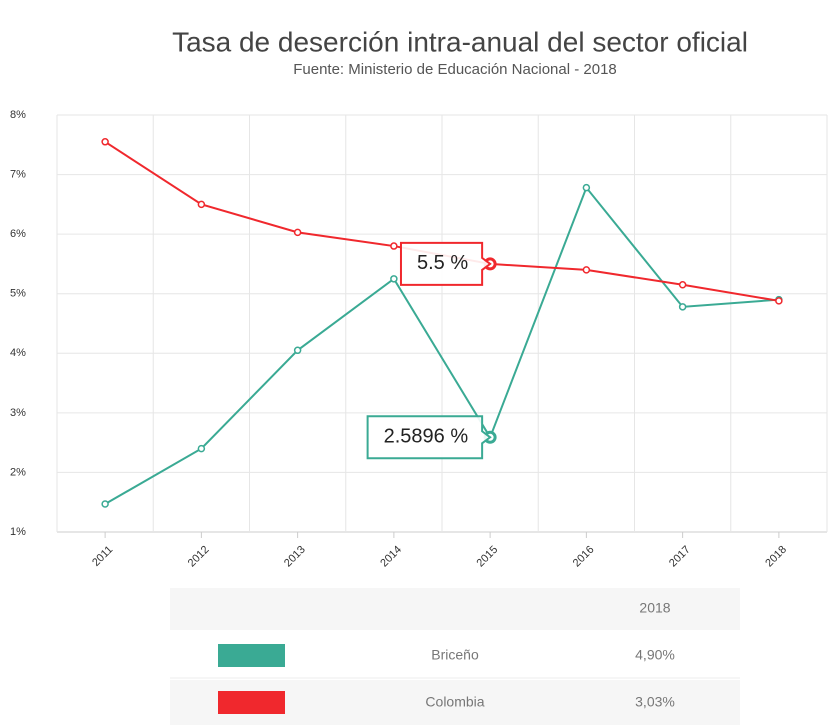 This screenshot has height=725, width=835. I want to click on y-tick-label: 3%, so click(18, 413).